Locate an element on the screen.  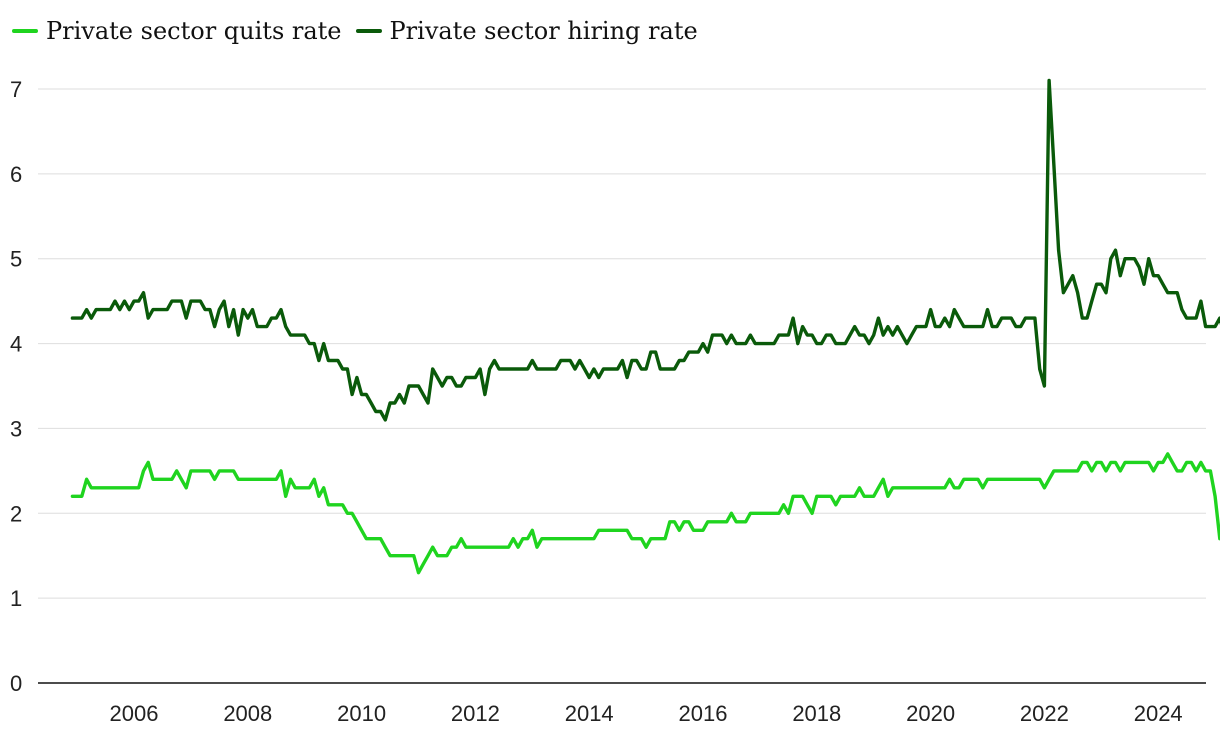
y-tick-label: 6 is located at coordinates (16, 174).